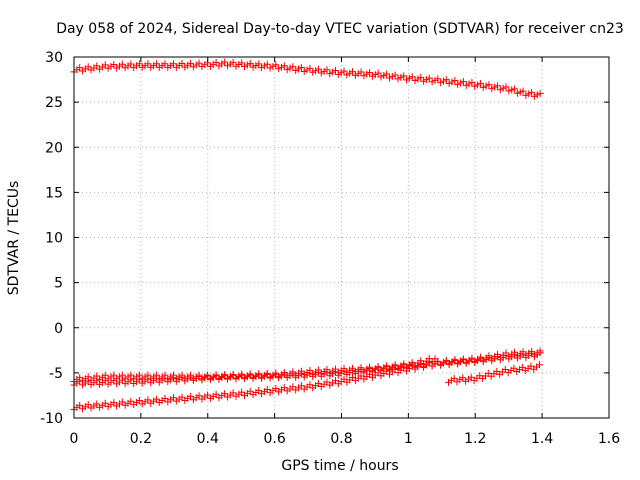 The image size is (640, 480). Describe the element at coordinates (345, 439) in the screenshot. I see `x-tick-labels: 0 0.2 0.4 0.6 0.8 1 1.2 1.4 1.6` at that location.